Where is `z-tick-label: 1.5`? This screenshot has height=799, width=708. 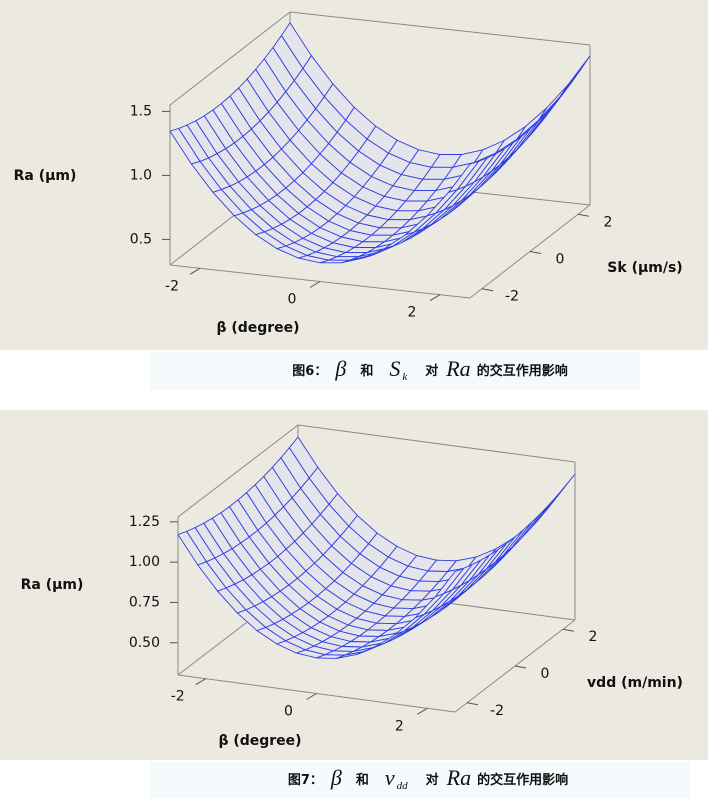 z-tick-label: 1.5 is located at coordinates (141, 111).